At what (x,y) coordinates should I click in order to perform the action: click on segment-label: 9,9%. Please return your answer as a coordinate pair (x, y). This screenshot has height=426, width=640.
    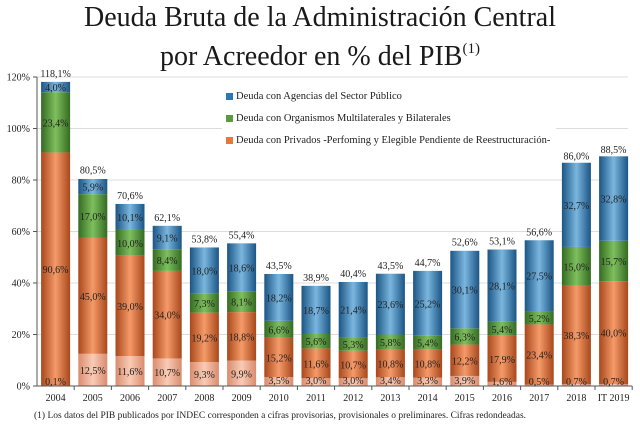
    Looking at the image, I should click on (241, 374).